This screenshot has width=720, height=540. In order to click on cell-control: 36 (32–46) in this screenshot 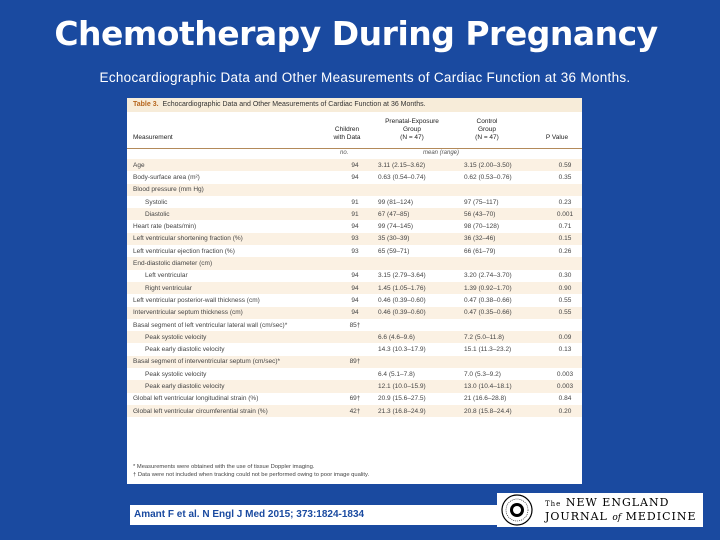, I will do `click(504, 239)`.